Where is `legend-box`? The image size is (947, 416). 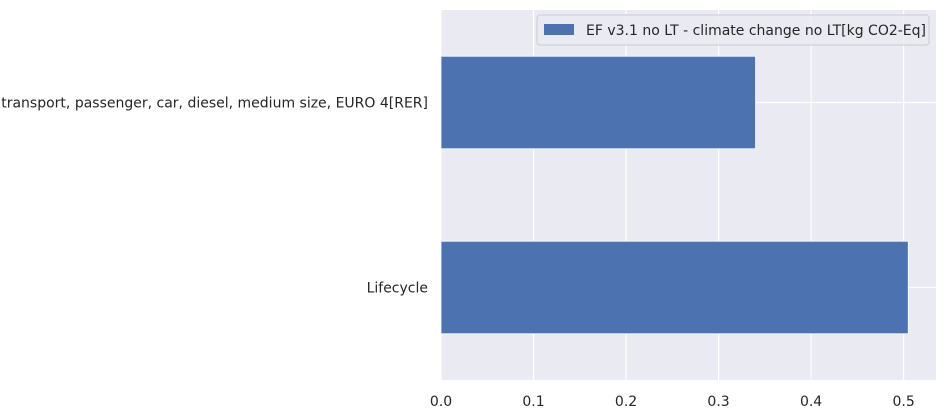 legend-box is located at coordinates (733, 30).